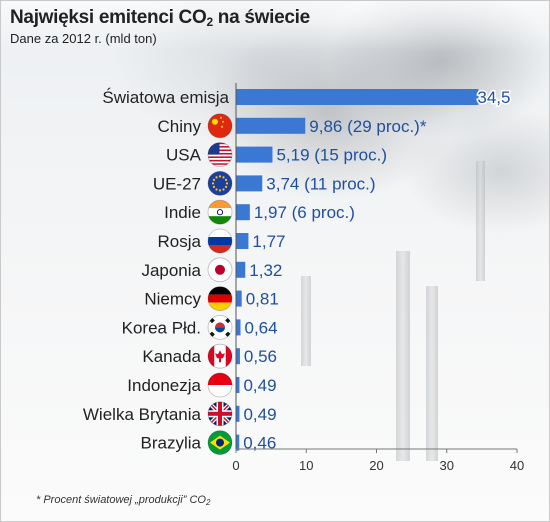  Describe the element at coordinates (182, 212) in the screenshot. I see `category-label: Indie` at that location.